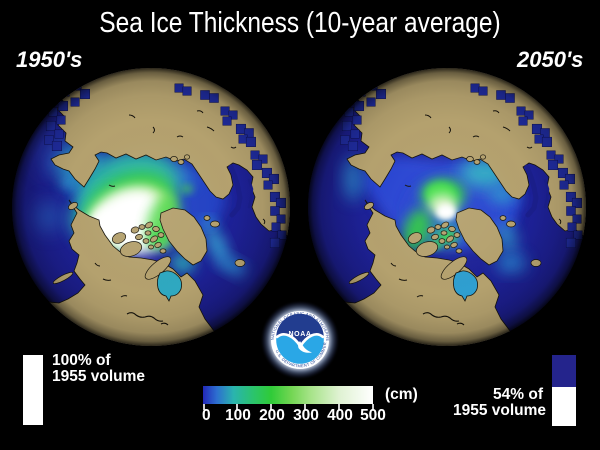 This screenshot has height=450, width=600. I want to click on svg-text: NOAA, so click(299, 334).